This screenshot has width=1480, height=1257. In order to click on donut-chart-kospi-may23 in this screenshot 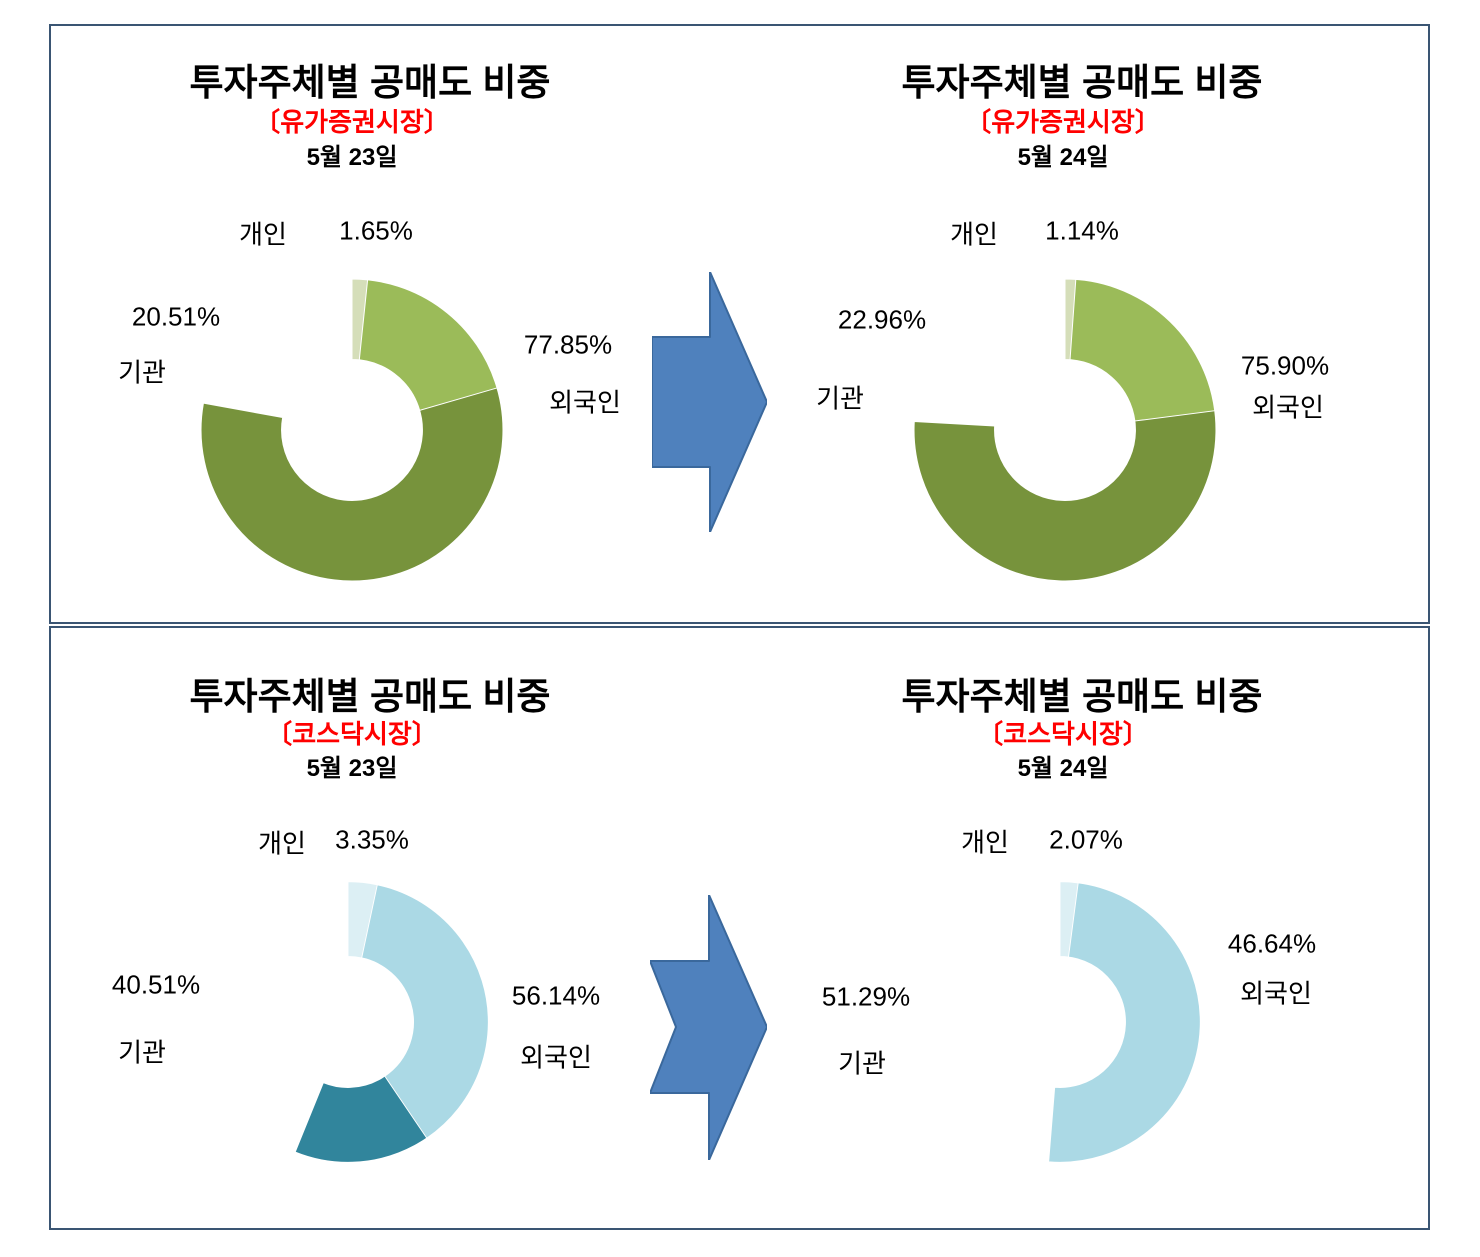, I will do `click(352, 430)`.